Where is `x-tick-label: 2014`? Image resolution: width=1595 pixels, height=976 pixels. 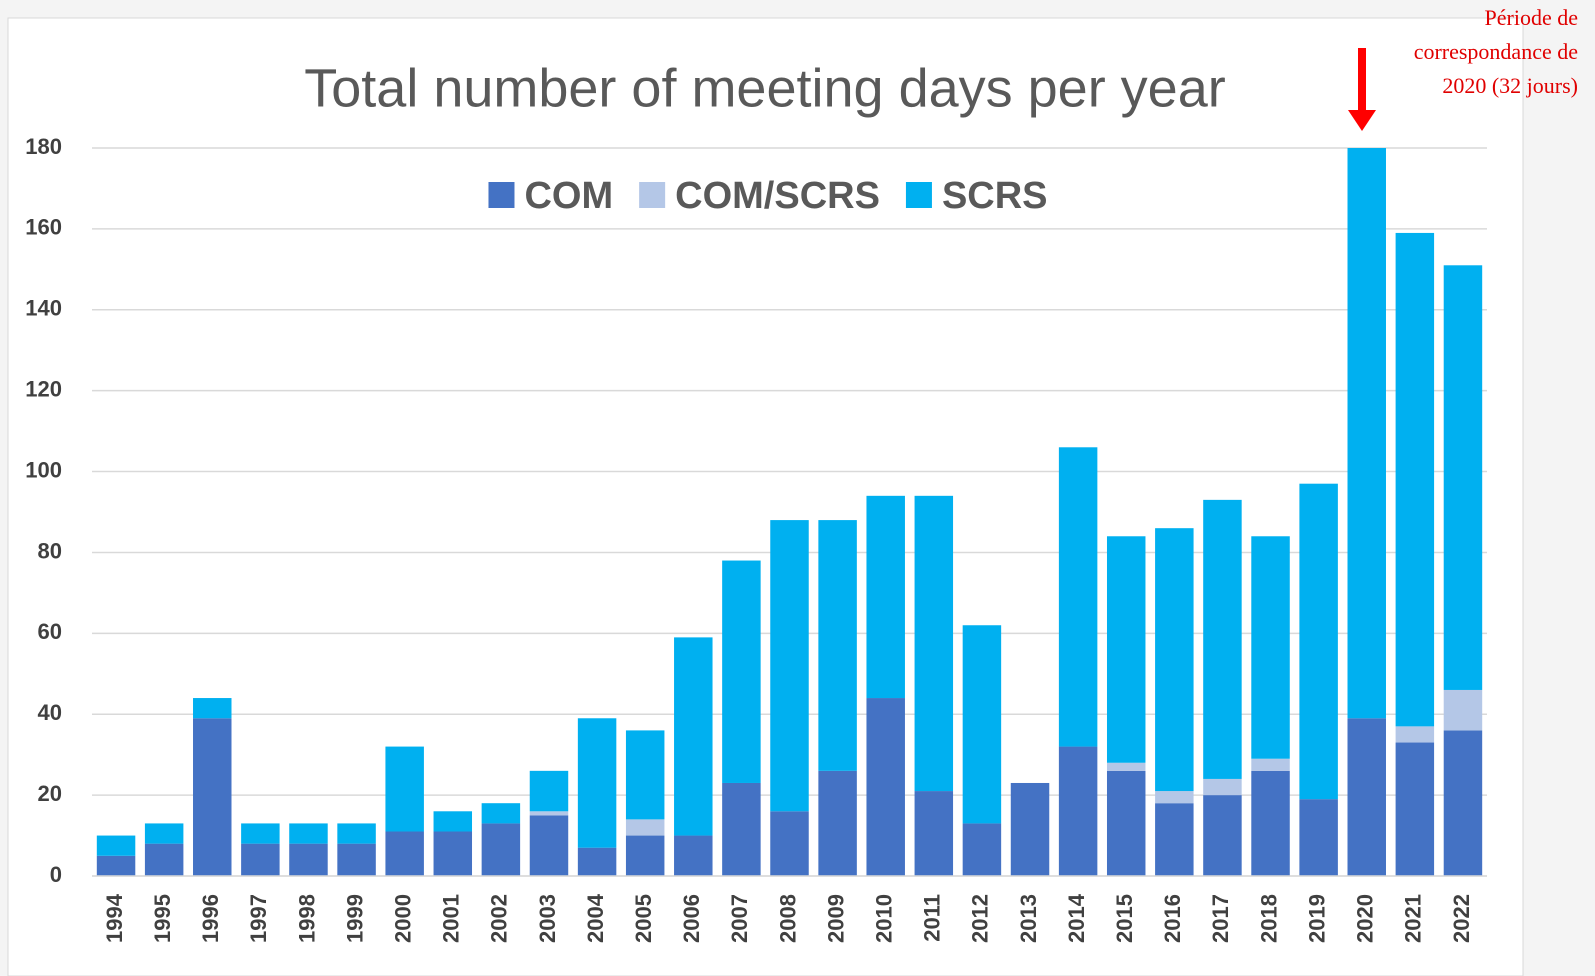
x-tick-label: 2014 is located at coordinates (1076, 918).